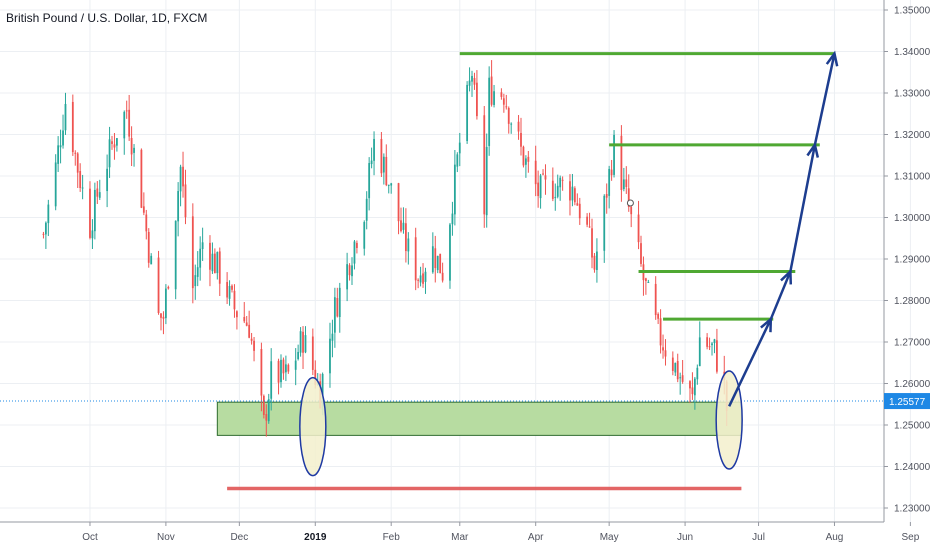 This screenshot has width=932, height=550. Describe the element at coordinates (912, 94) in the screenshot. I see `y-tick-label: 1.33000` at that location.